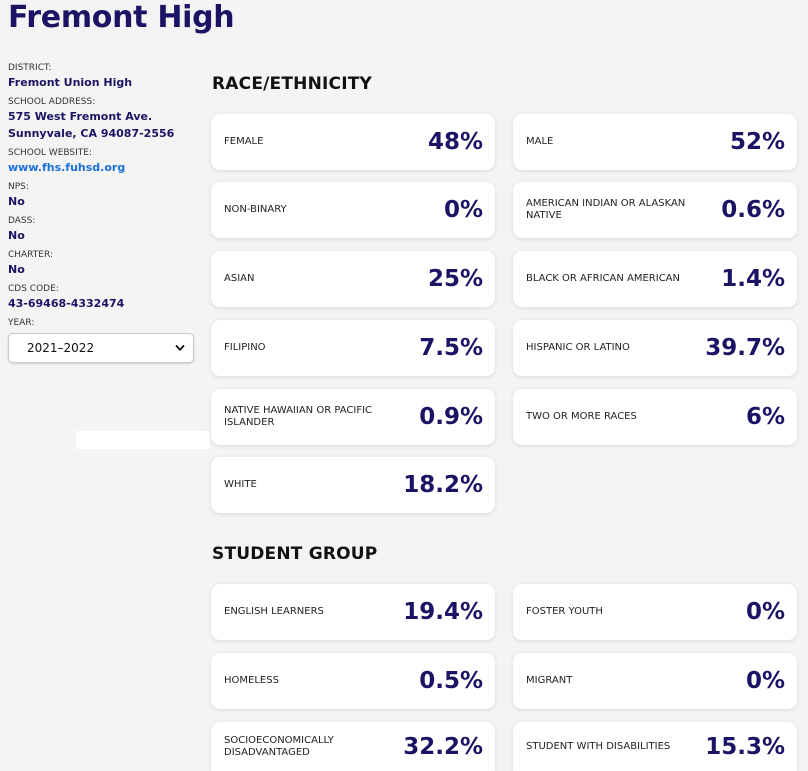 The width and height of the screenshot is (808, 771). What do you see at coordinates (451, 348) in the screenshot?
I see `card-value: 7.5%` at bounding box center [451, 348].